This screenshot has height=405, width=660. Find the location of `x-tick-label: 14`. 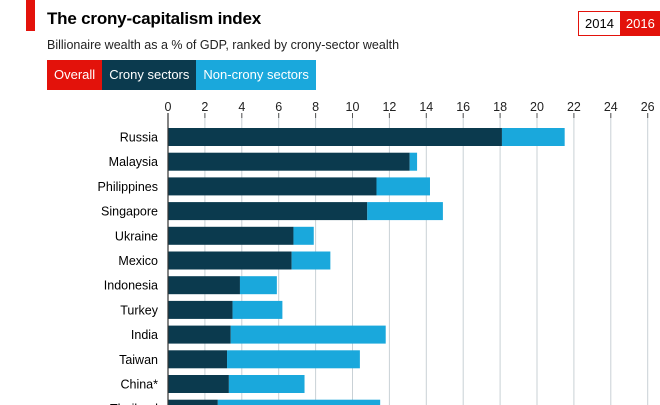

x-tick-label: 14 is located at coordinates (426, 107).